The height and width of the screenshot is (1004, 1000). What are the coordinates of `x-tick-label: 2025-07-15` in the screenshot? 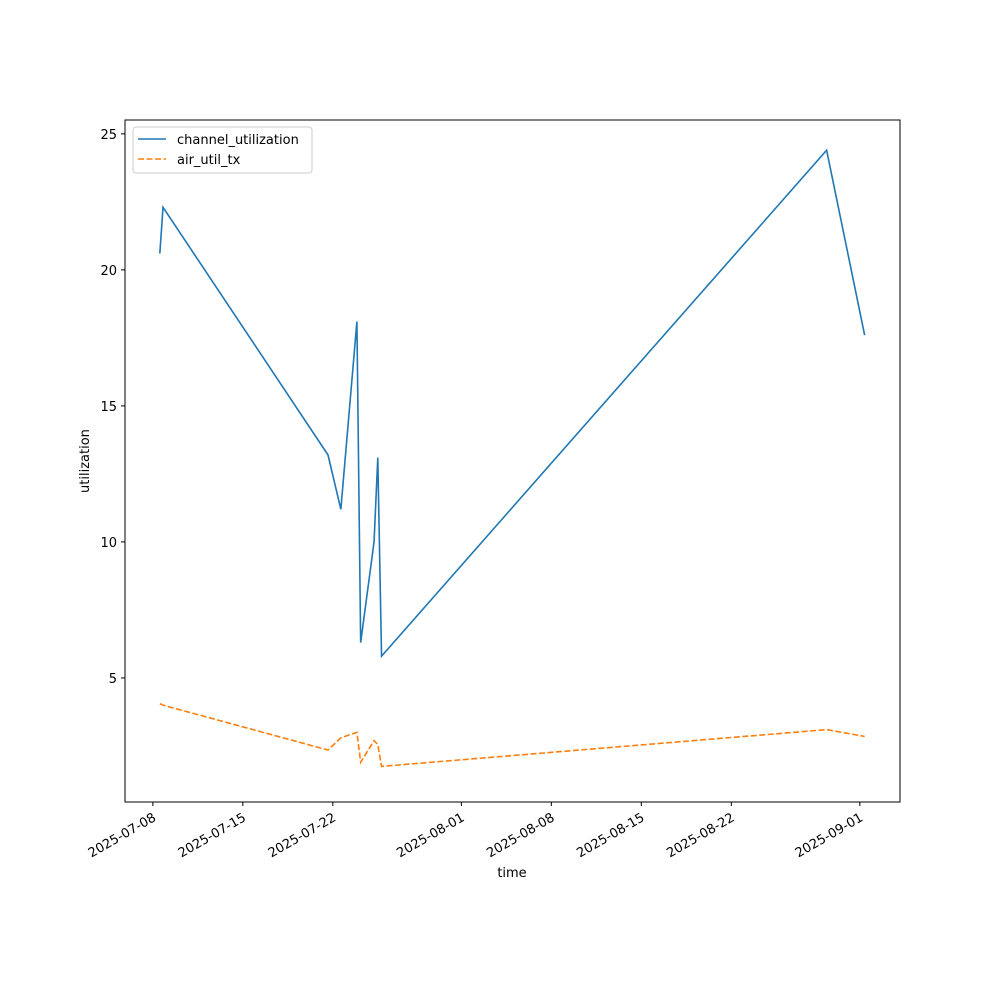 It's located at (212, 835).